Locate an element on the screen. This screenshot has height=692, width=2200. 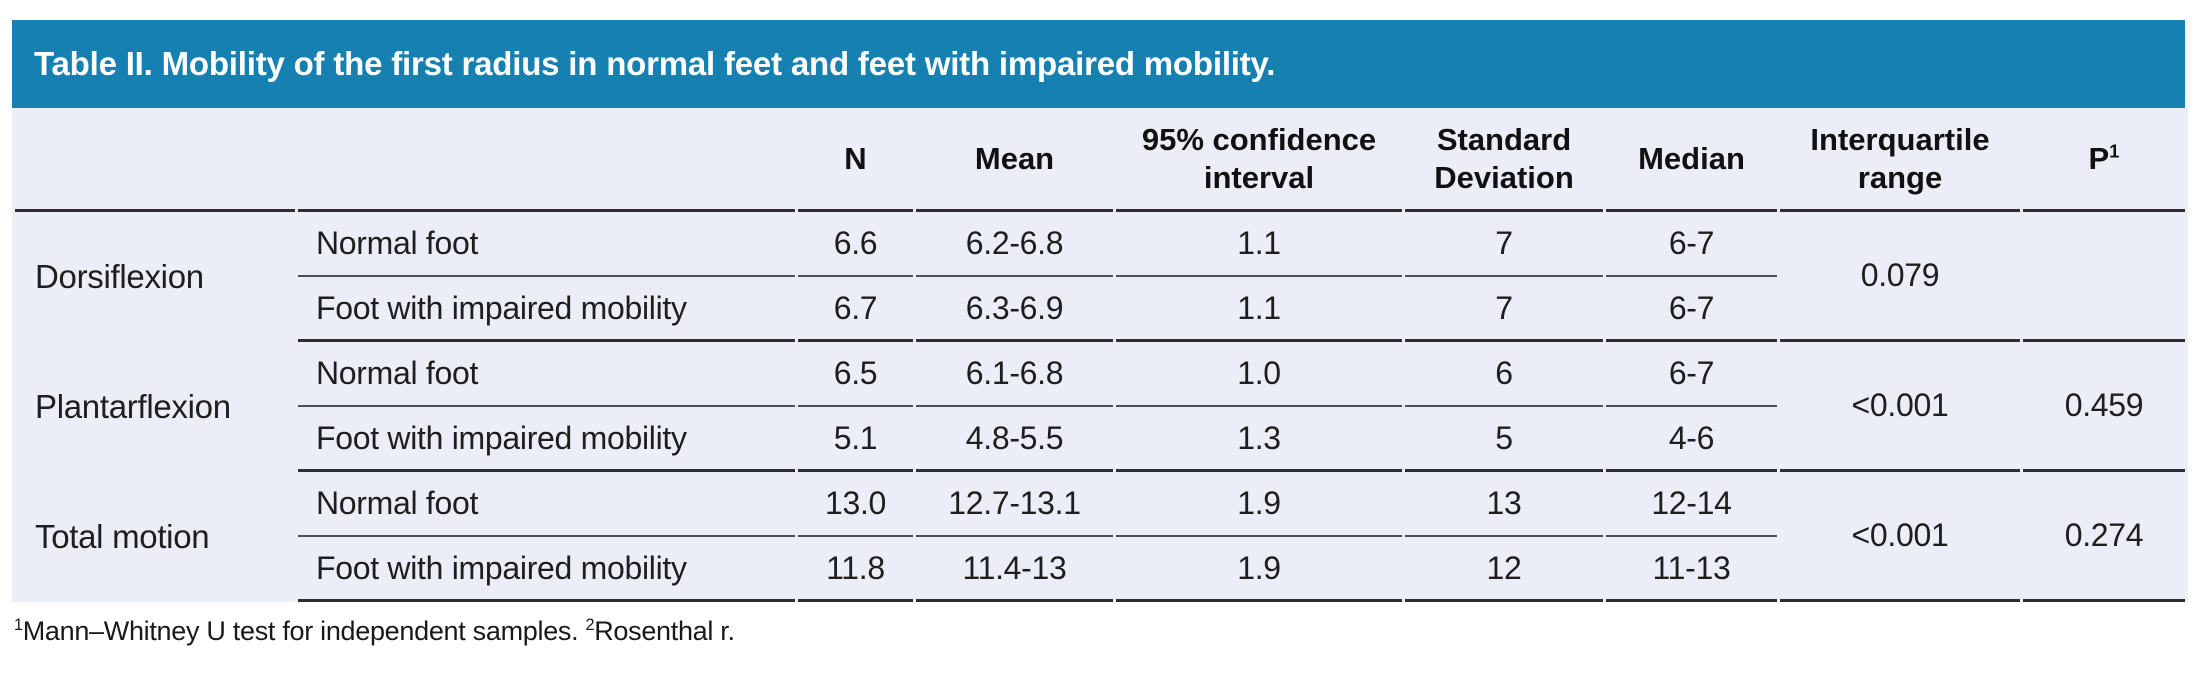
cell-n: 6.7 is located at coordinates (855, 309).